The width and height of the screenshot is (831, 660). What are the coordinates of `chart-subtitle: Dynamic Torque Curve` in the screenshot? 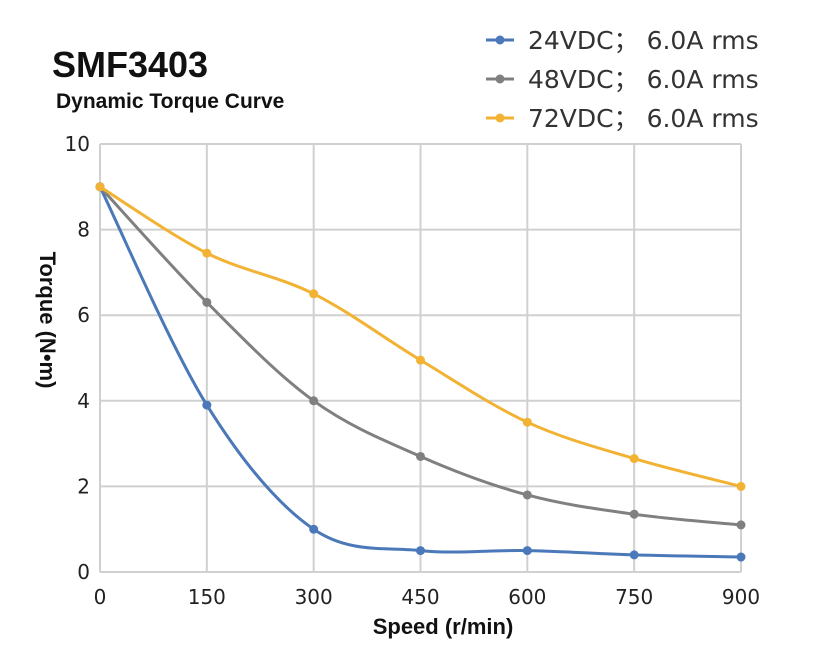 It's located at (170, 101).